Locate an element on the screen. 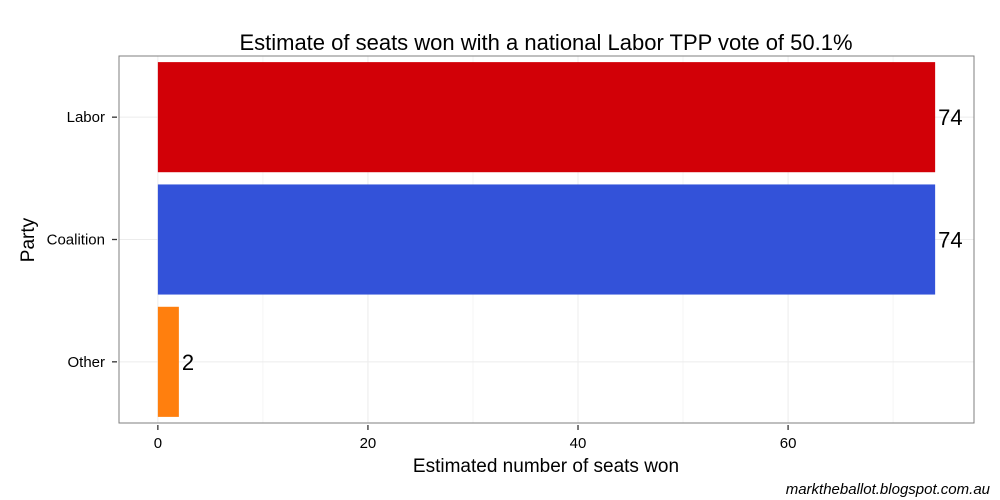 The image size is (1000, 500). x-tick-label: 20 is located at coordinates (368, 443).